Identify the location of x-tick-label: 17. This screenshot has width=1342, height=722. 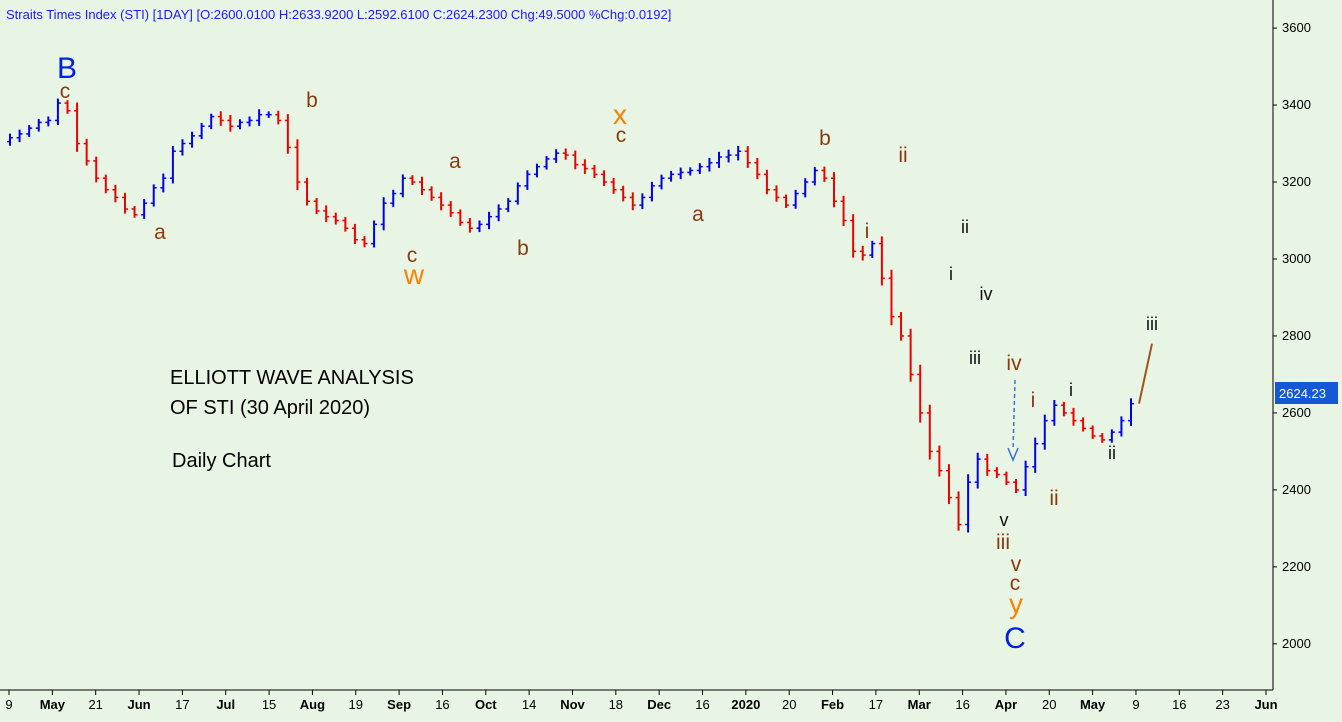
(182, 704).